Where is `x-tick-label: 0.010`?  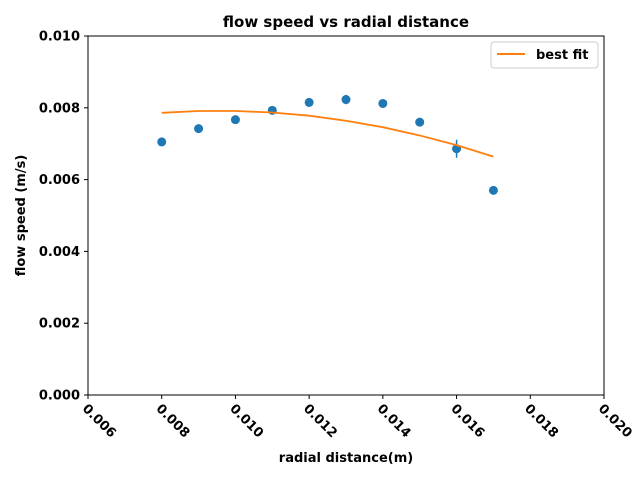 x-tick-label: 0.010 is located at coordinates (246, 421).